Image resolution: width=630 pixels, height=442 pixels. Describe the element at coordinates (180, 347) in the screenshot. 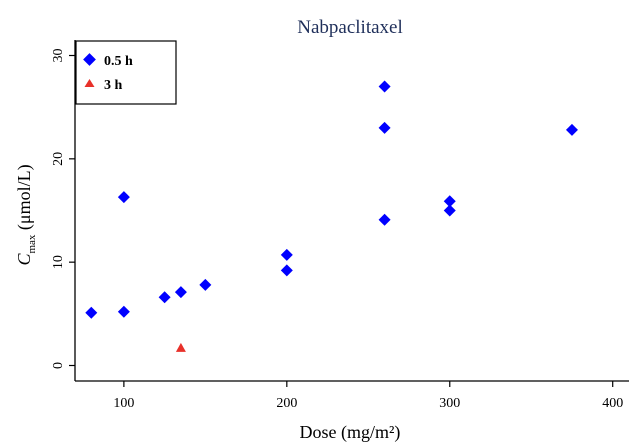

I see `data-point-3h` at that location.